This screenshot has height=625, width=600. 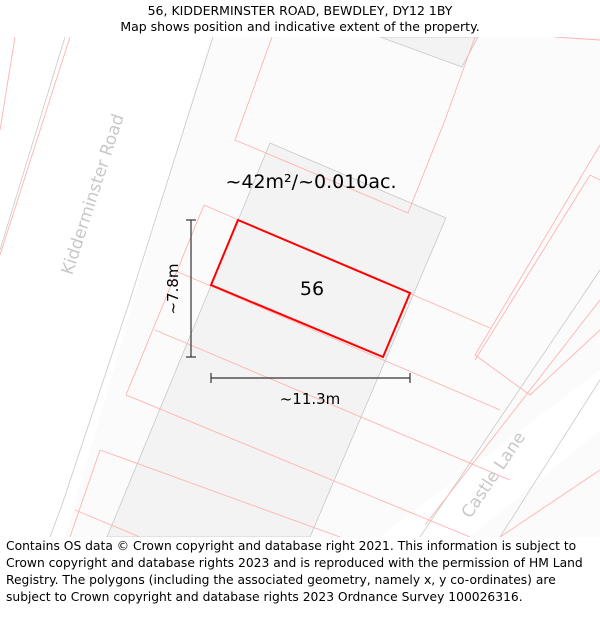 I want to click on building-block-top, so click(x=429, y=52).